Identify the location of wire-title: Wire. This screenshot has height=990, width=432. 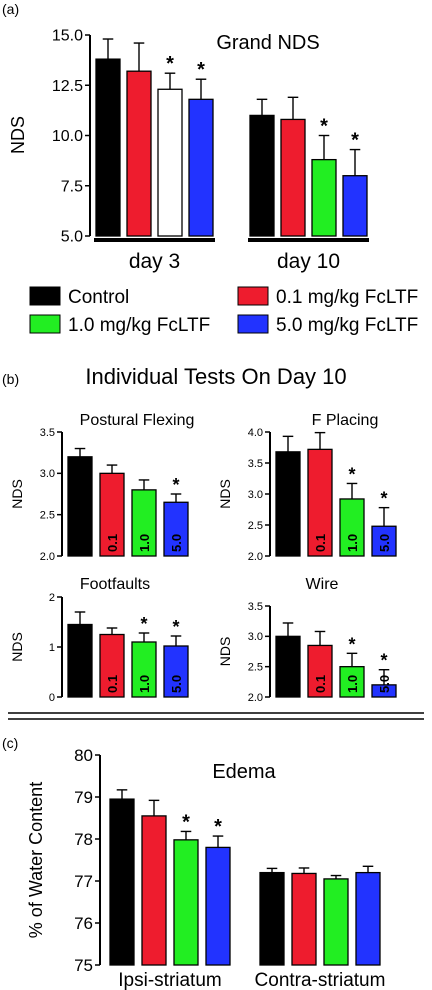
(322, 584).